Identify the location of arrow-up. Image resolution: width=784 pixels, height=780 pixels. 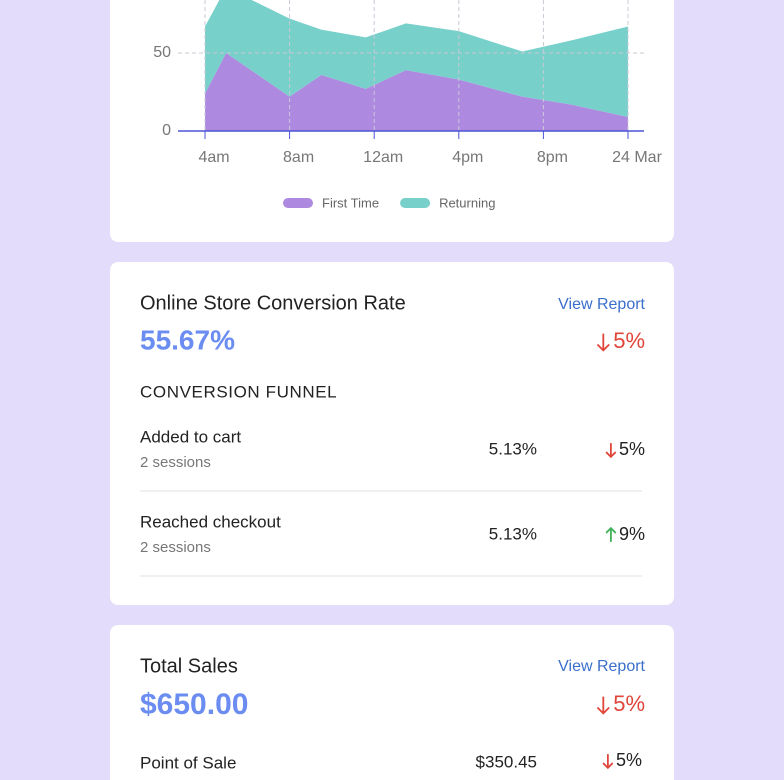
(611, 534).